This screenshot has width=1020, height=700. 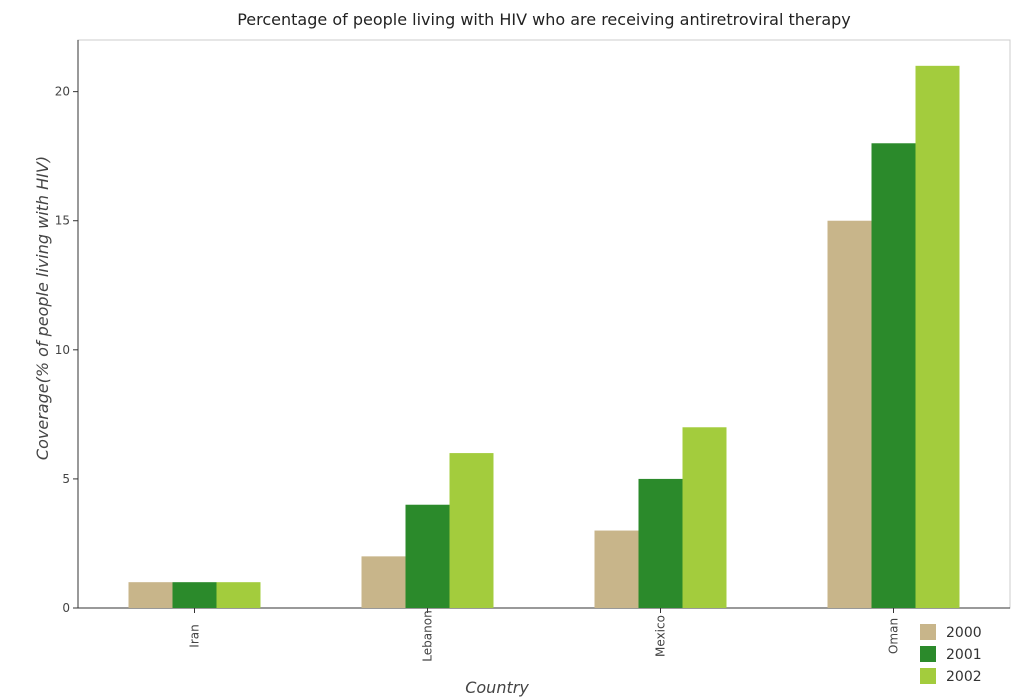 I want to click on y-tick-label: 5, so click(x=66, y=479).